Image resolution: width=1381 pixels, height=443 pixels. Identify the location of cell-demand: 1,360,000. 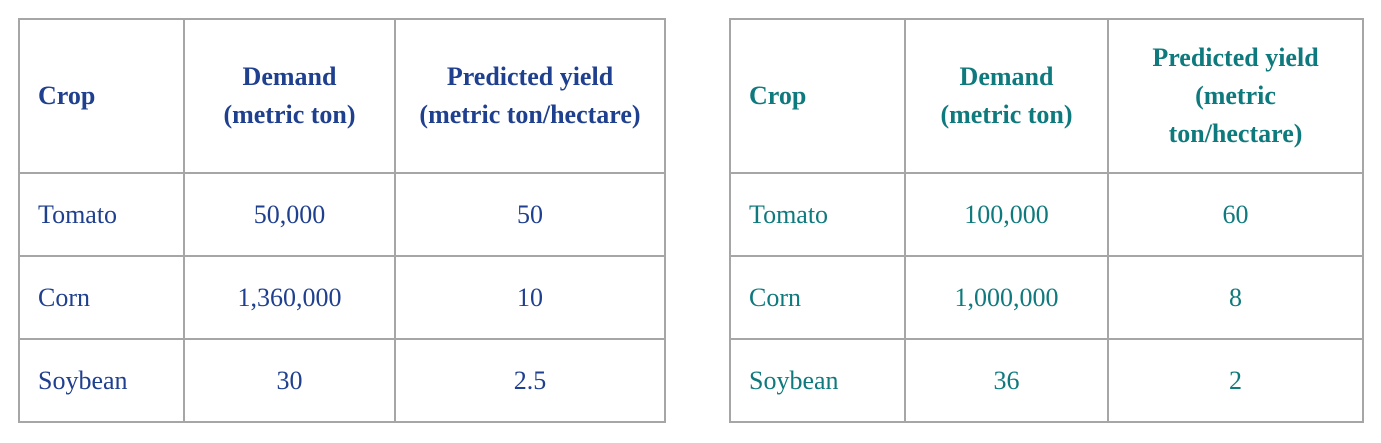
(289, 297).